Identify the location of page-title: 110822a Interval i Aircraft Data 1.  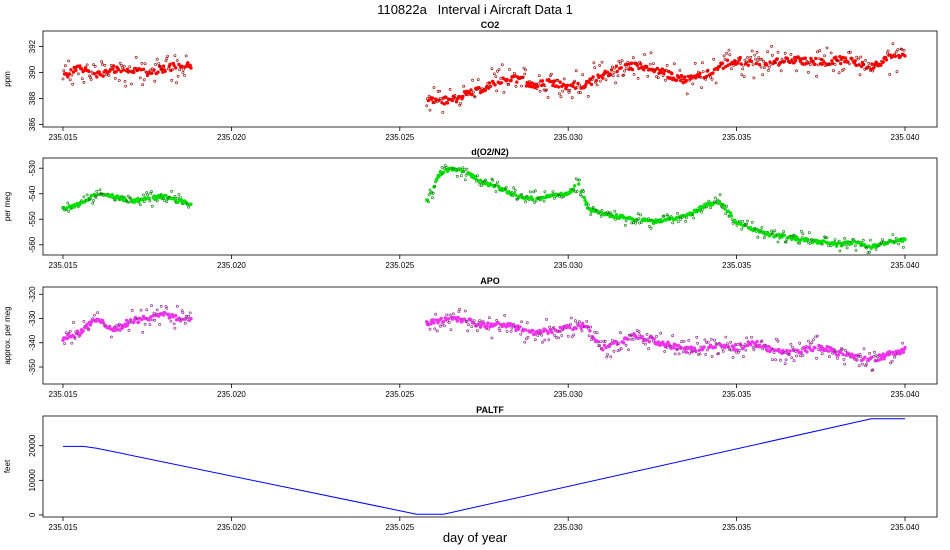
(475, 9).